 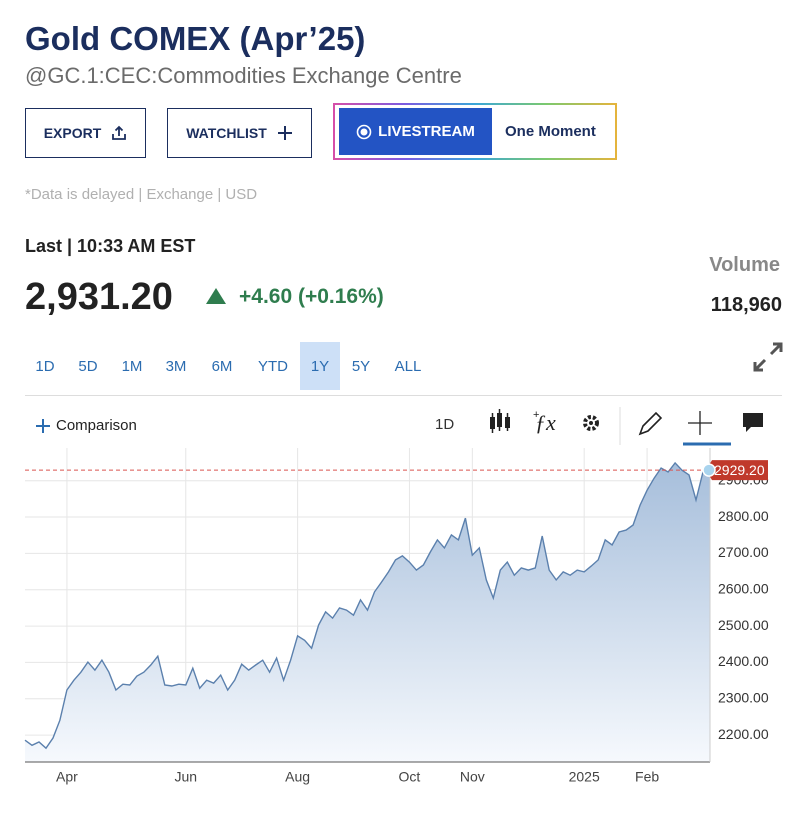 What do you see at coordinates (753, 422) in the screenshot?
I see `comment-icon` at bounding box center [753, 422].